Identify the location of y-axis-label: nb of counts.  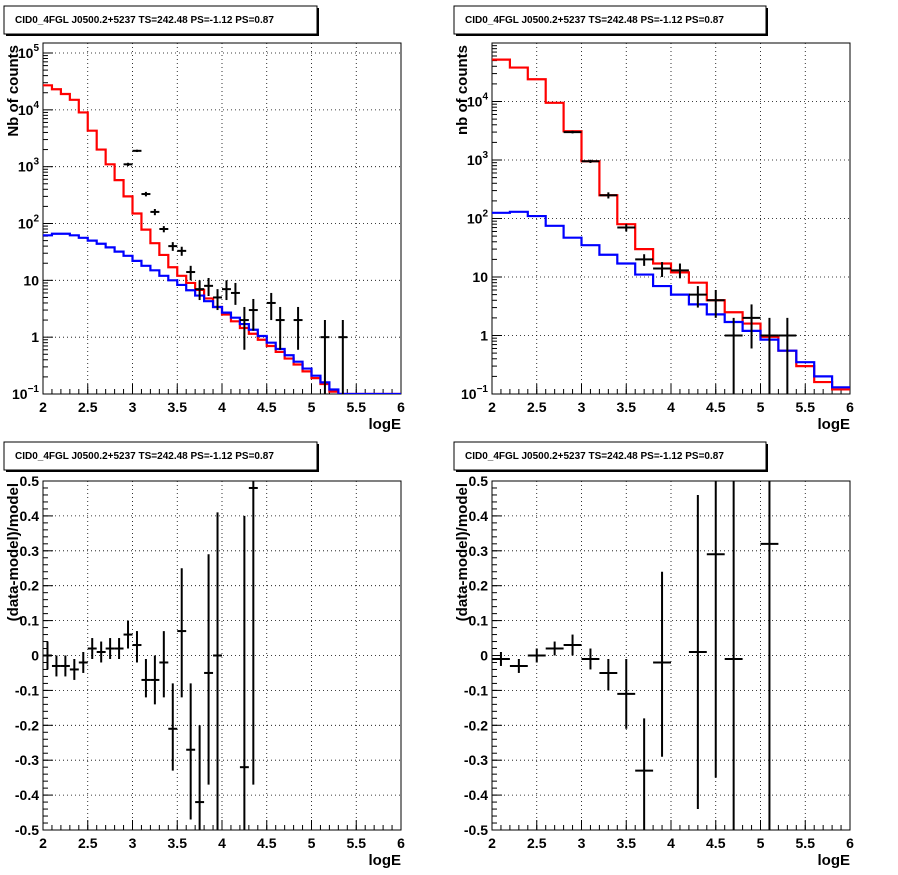
(462, 90).